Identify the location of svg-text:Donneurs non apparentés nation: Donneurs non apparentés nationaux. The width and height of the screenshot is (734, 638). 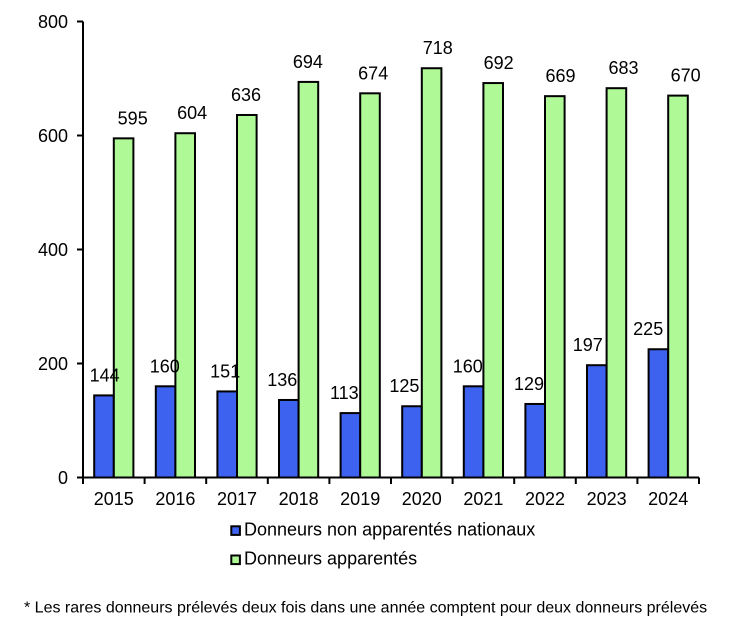
(389, 529).